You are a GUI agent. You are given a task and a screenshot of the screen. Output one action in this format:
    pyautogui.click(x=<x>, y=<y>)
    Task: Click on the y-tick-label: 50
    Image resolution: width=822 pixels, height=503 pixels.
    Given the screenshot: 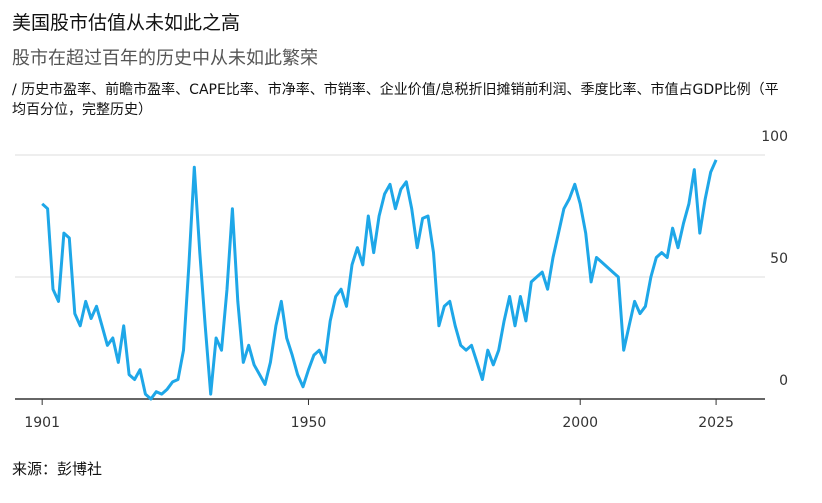 What is the action you would take?
    pyautogui.click(x=779, y=259)
    